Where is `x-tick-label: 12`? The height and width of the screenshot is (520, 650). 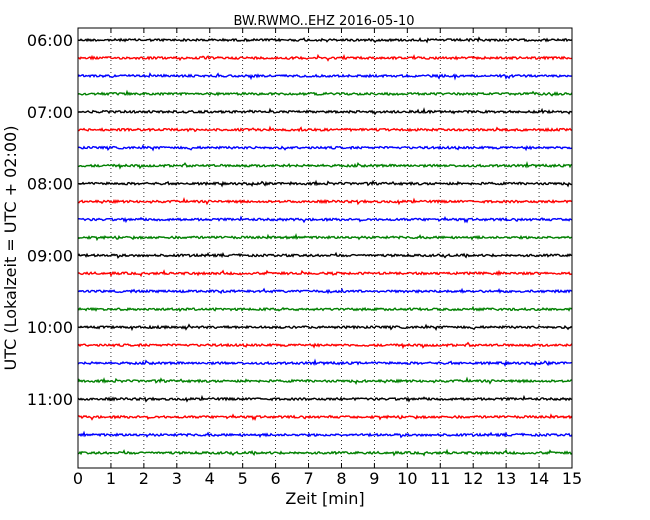
x-tick-label: 12 is located at coordinates (473, 478).